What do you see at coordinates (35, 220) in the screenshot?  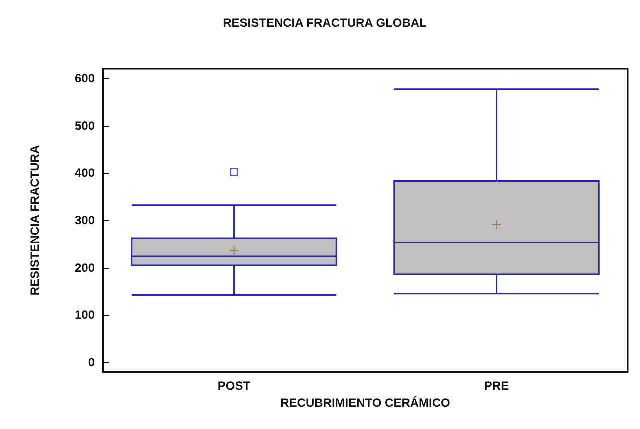 I see `y-axis-title: RESISTENCIA FRACTURA` at bounding box center [35, 220].